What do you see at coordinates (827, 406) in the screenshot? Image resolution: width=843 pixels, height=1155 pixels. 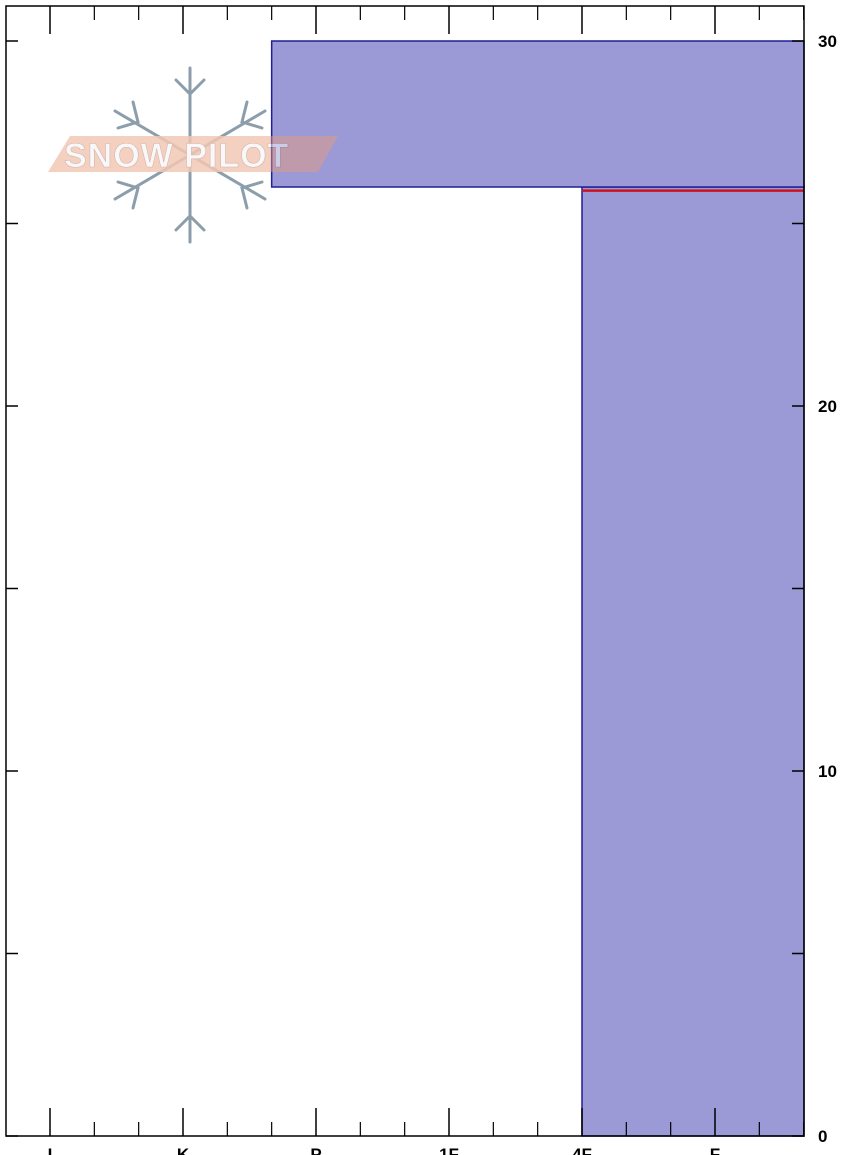 I see `y-tick-label-20: 20` at bounding box center [827, 406].